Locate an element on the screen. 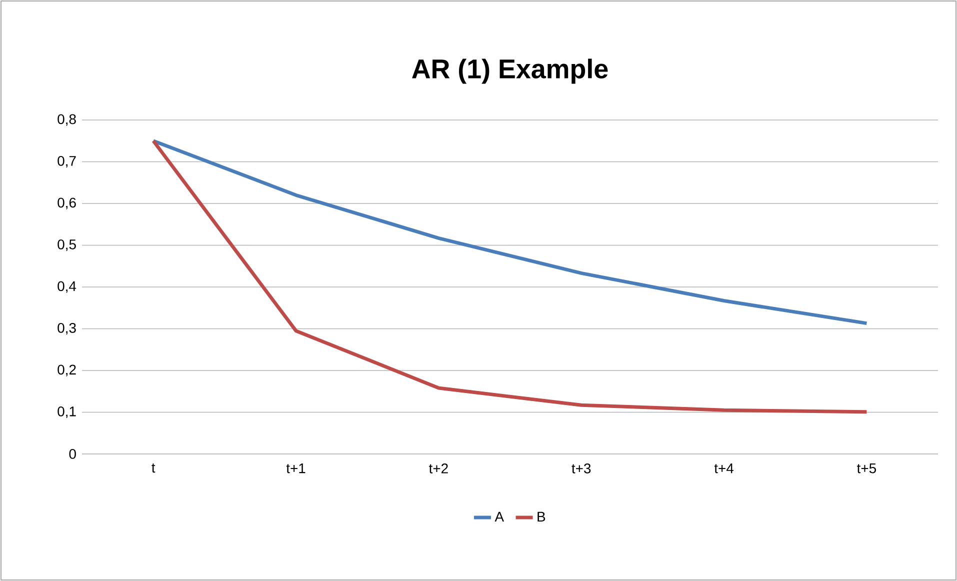 Image resolution: width=957 pixels, height=581 pixels. legend-label: B is located at coordinates (542, 517).